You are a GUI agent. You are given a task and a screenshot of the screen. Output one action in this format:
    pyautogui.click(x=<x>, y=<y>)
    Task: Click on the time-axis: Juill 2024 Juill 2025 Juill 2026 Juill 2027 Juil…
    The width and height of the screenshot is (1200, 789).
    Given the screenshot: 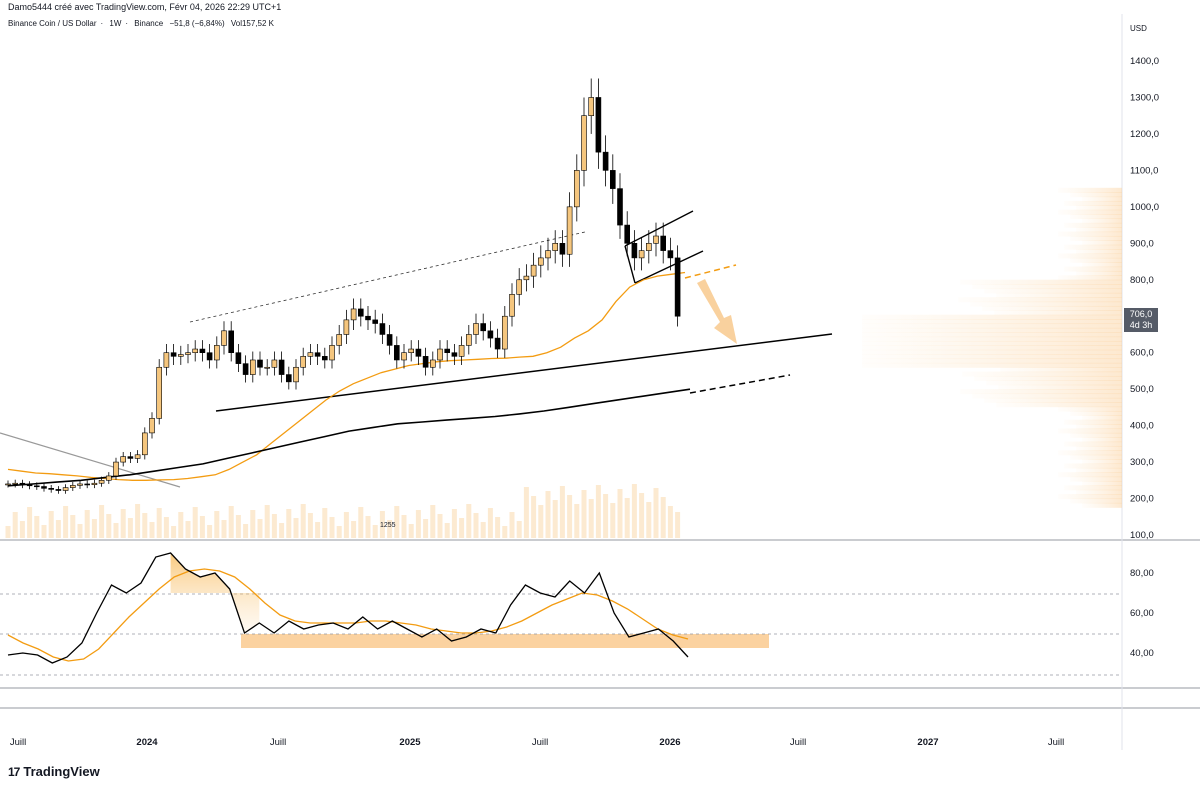 What is the action you would take?
    pyautogui.click(x=537, y=742)
    